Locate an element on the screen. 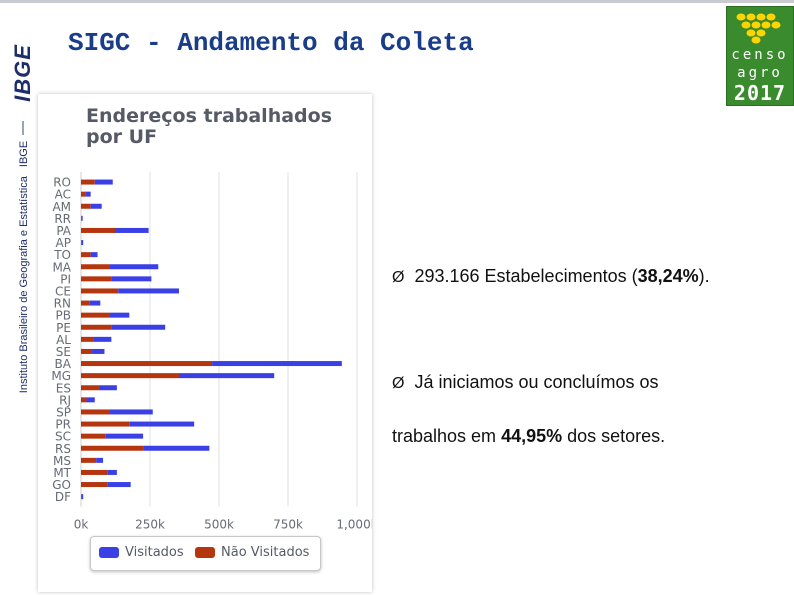 This screenshot has width=794, height=595. bar-nao-visitados-ac is located at coordinates (83, 194).